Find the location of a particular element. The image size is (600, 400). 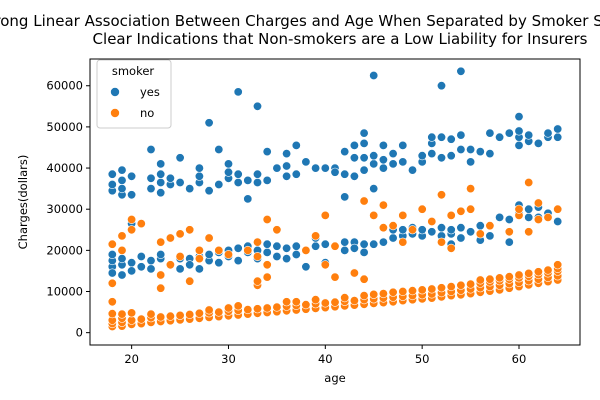

x-axis-label: age is located at coordinates (334, 378).